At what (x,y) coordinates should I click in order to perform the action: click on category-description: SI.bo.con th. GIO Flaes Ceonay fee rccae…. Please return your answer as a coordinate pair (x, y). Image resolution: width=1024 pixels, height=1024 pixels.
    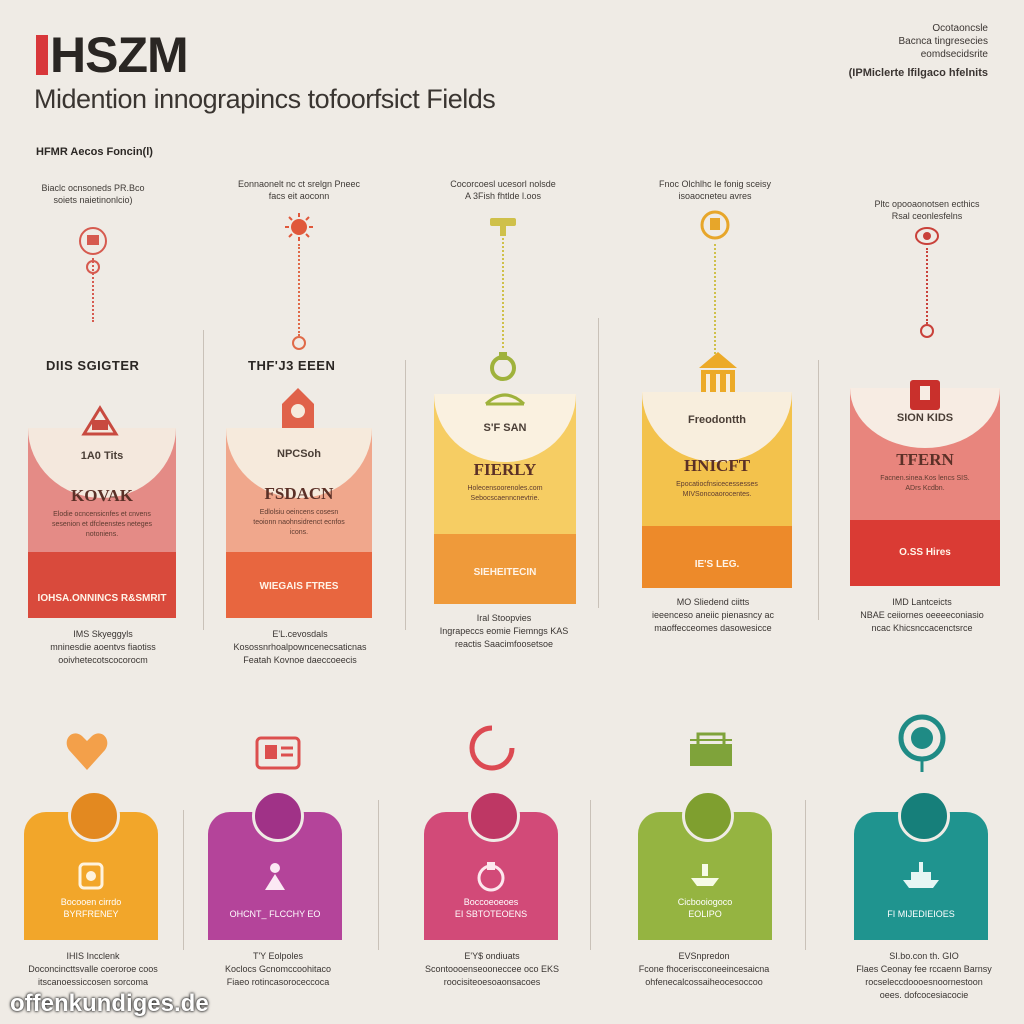
    Looking at the image, I should click on (924, 975).